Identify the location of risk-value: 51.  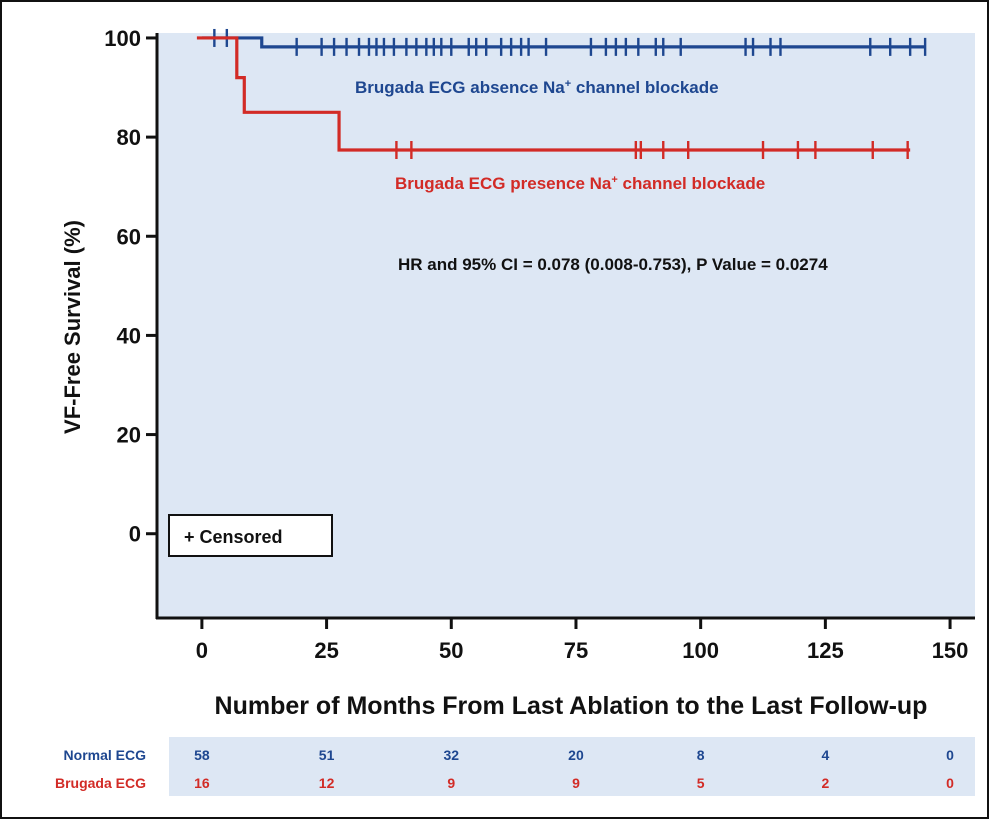
(327, 755).